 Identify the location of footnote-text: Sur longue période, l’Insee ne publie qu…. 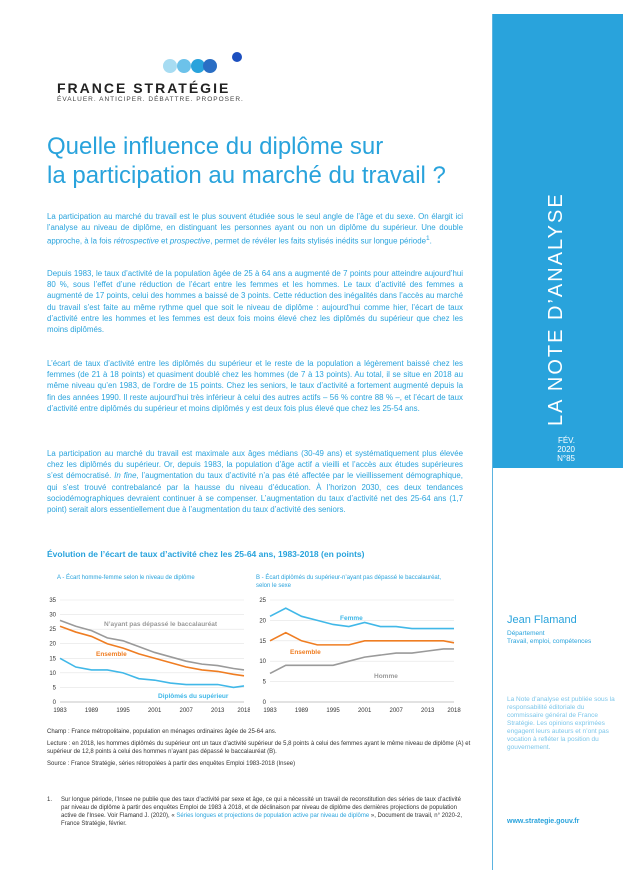
(266, 812).